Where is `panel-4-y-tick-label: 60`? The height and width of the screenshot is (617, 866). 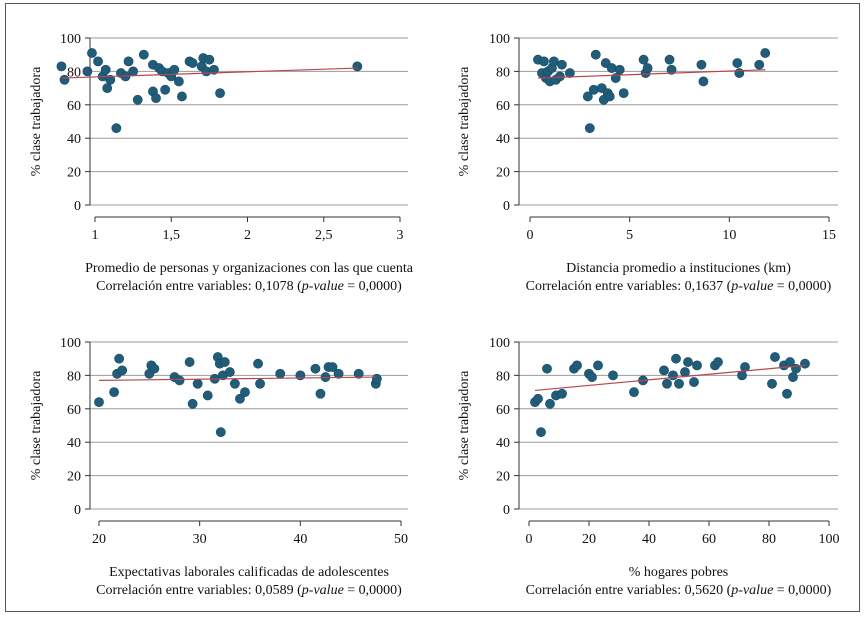
panel-4-y-tick-label: 60 is located at coordinates (503, 410).